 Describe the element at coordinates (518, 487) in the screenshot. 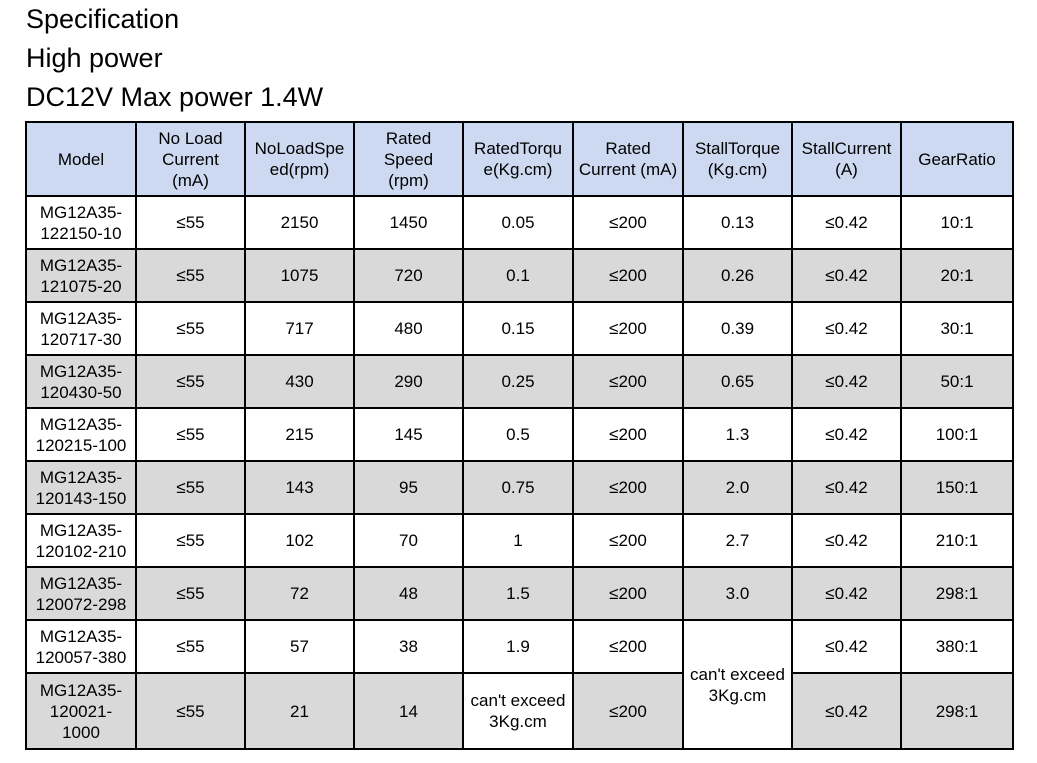

I see `cell-rated-torque: 0.75` at that location.